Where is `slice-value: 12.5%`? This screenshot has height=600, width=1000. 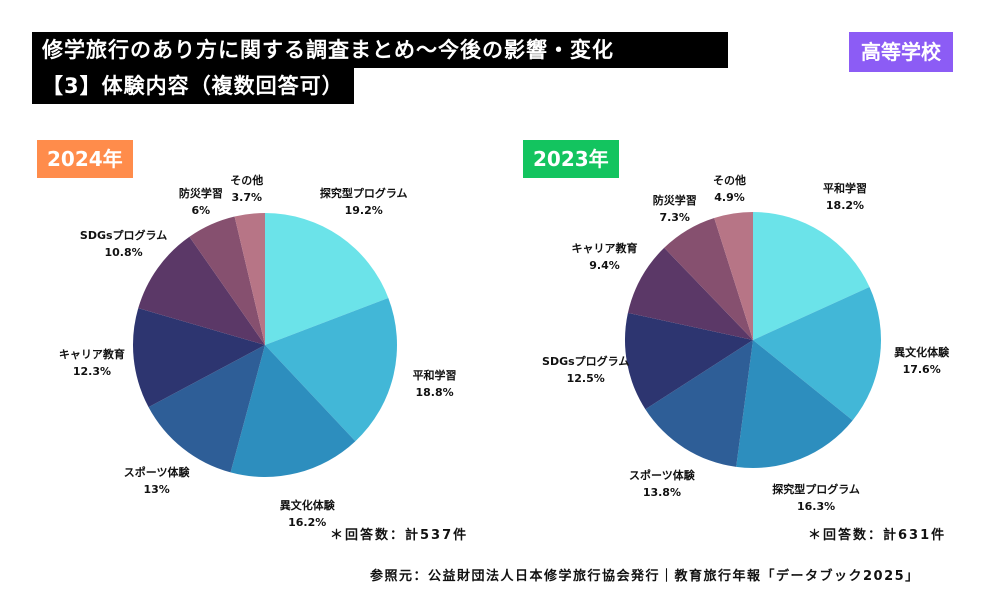
slice-value: 12.5% is located at coordinates (585, 379).